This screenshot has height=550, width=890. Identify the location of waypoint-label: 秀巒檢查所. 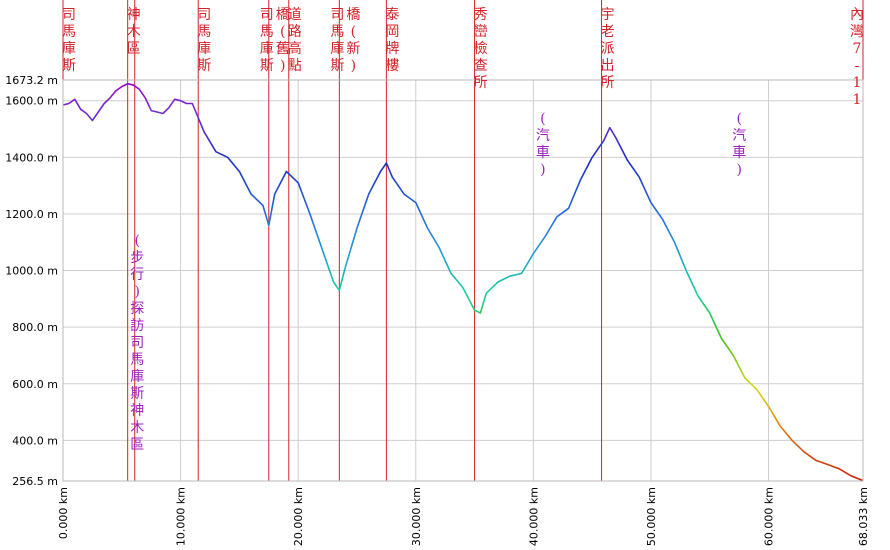
(481, 49).